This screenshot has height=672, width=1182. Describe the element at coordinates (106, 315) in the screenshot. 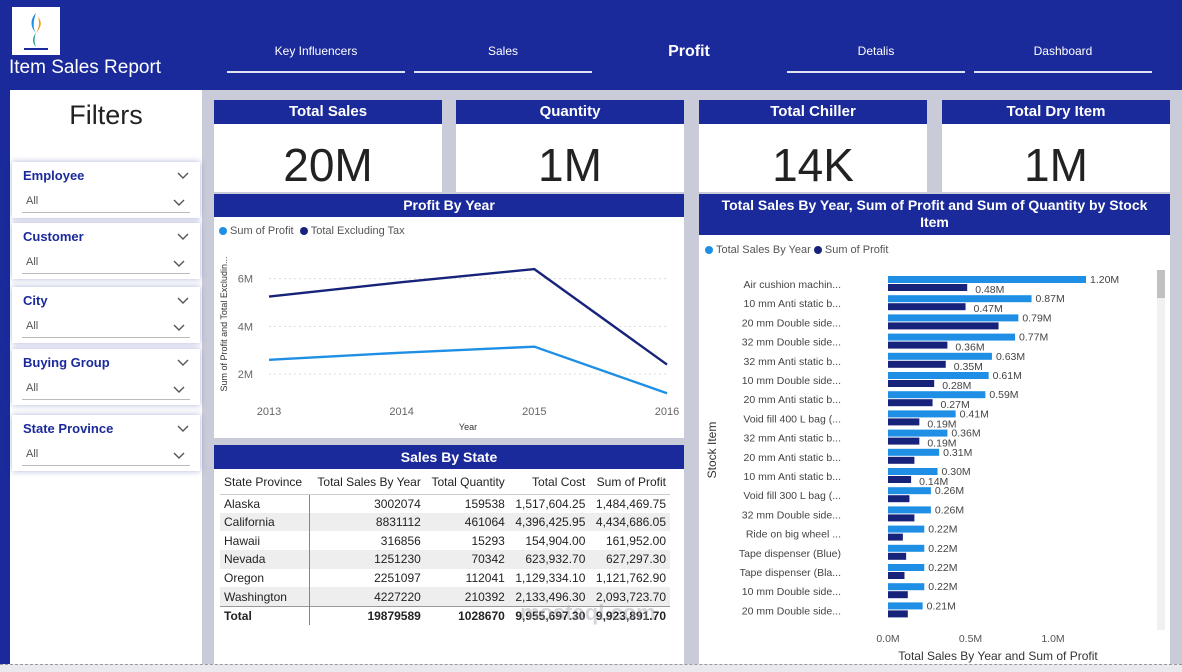

I see `filter-city: City All` at that location.